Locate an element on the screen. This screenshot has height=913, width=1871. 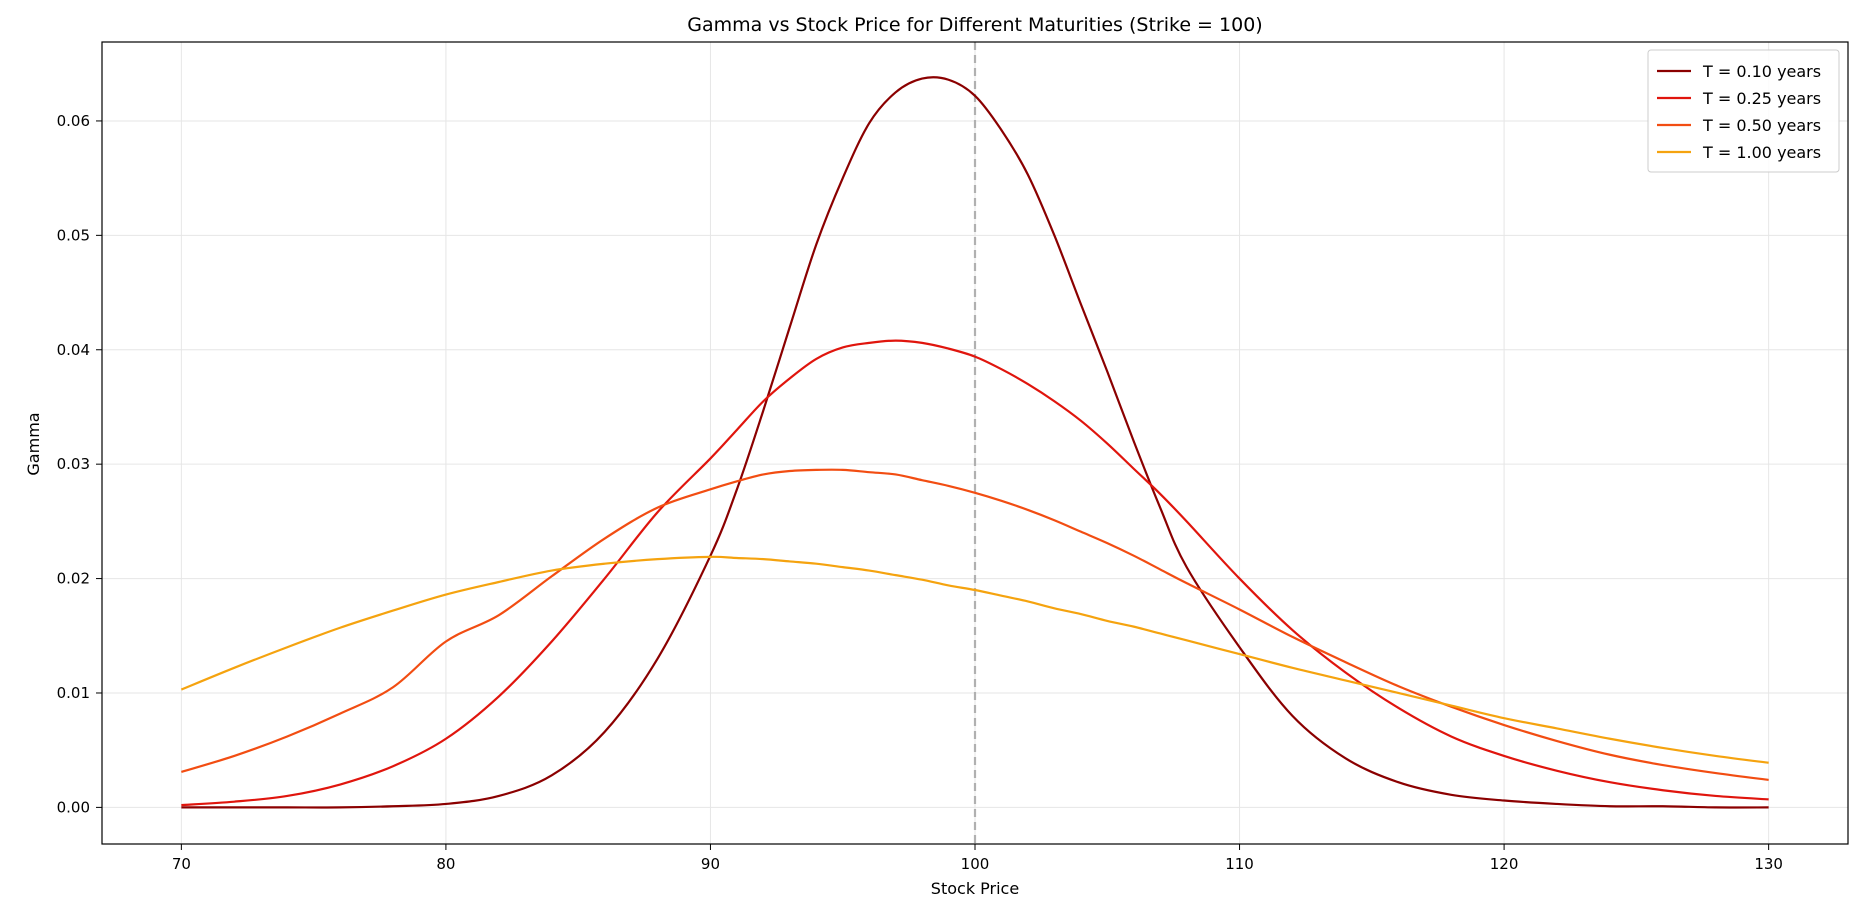
x-tick-label: 100 is located at coordinates (975, 864).